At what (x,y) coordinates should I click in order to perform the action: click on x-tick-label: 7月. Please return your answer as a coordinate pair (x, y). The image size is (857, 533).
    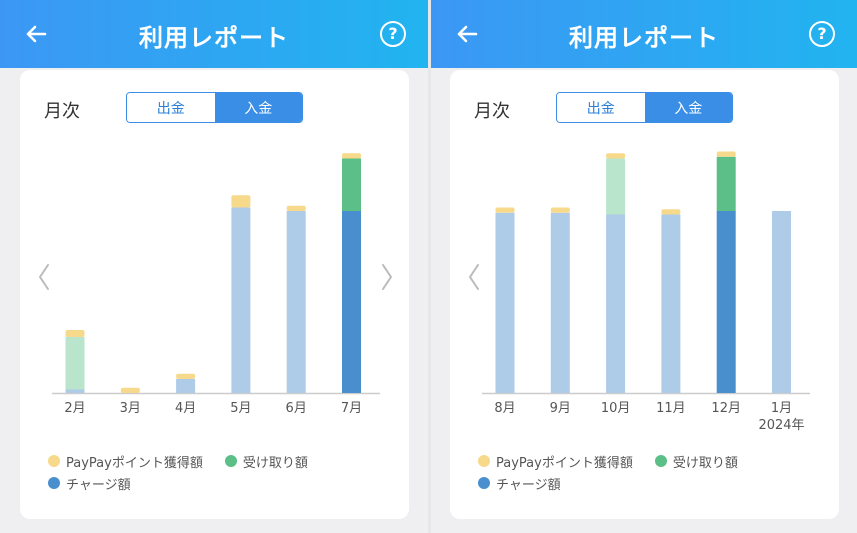
    Looking at the image, I should click on (351, 408).